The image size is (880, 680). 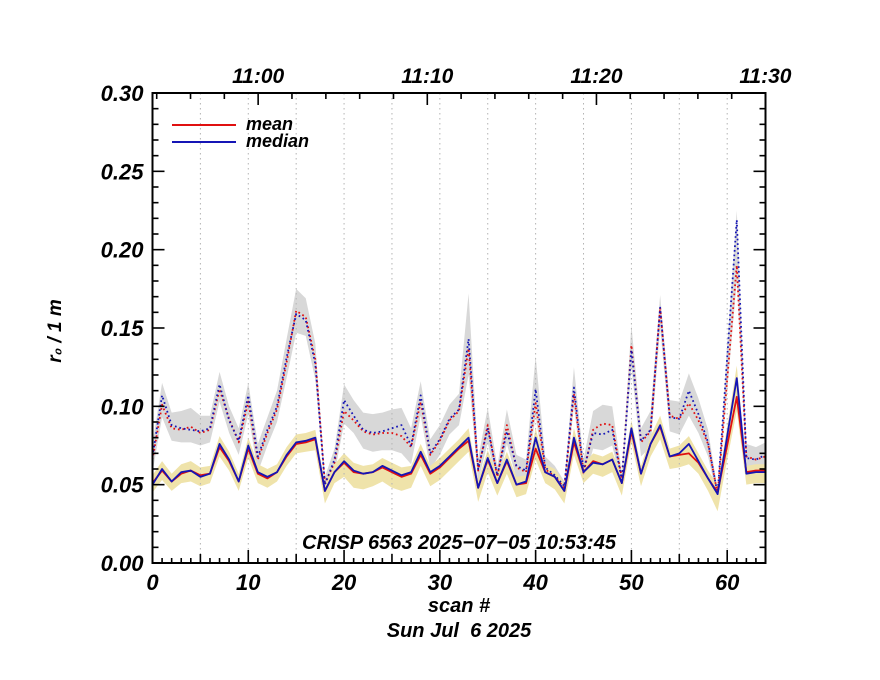 What do you see at coordinates (765, 76) in the screenshot?
I see `time-tick-label: 11:30` at bounding box center [765, 76].